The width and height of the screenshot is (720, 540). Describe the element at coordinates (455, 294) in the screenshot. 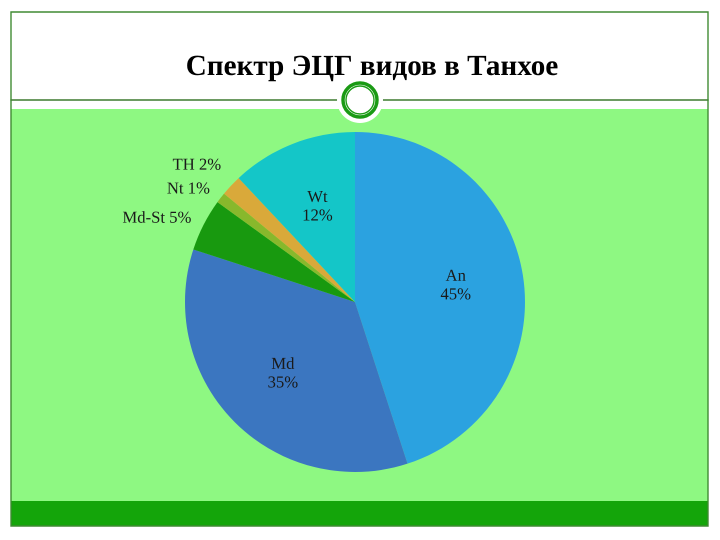

I see `data-label: 45%` at that location.